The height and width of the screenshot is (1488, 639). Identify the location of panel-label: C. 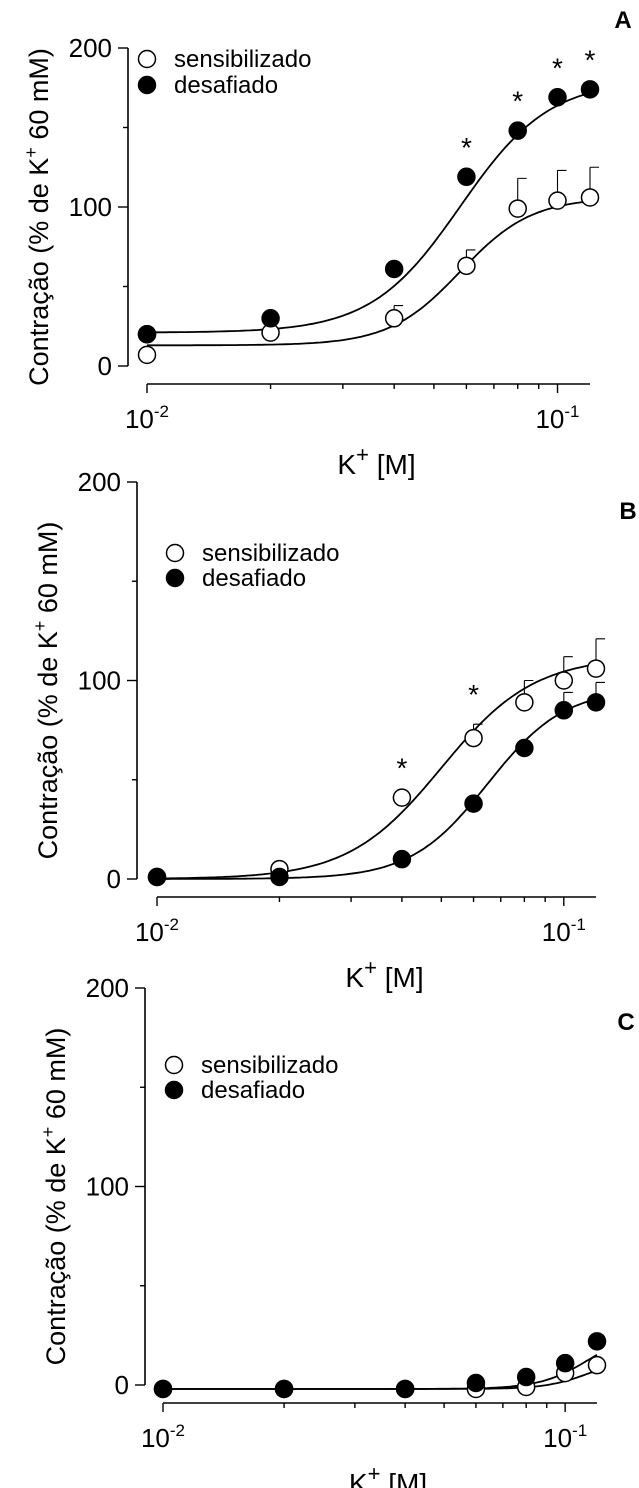
(625, 1022).